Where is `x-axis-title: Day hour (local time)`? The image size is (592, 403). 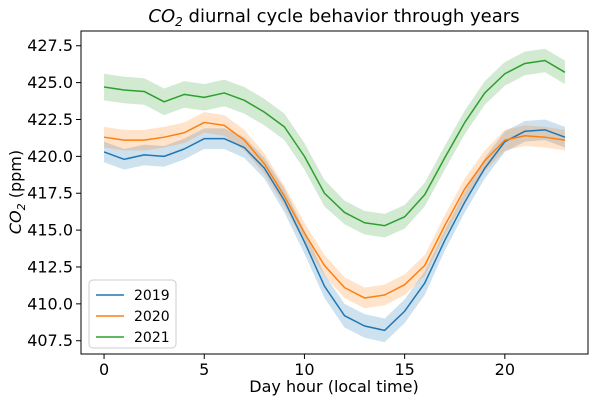 x-axis-title: Day hour (local time) is located at coordinates (333, 386).